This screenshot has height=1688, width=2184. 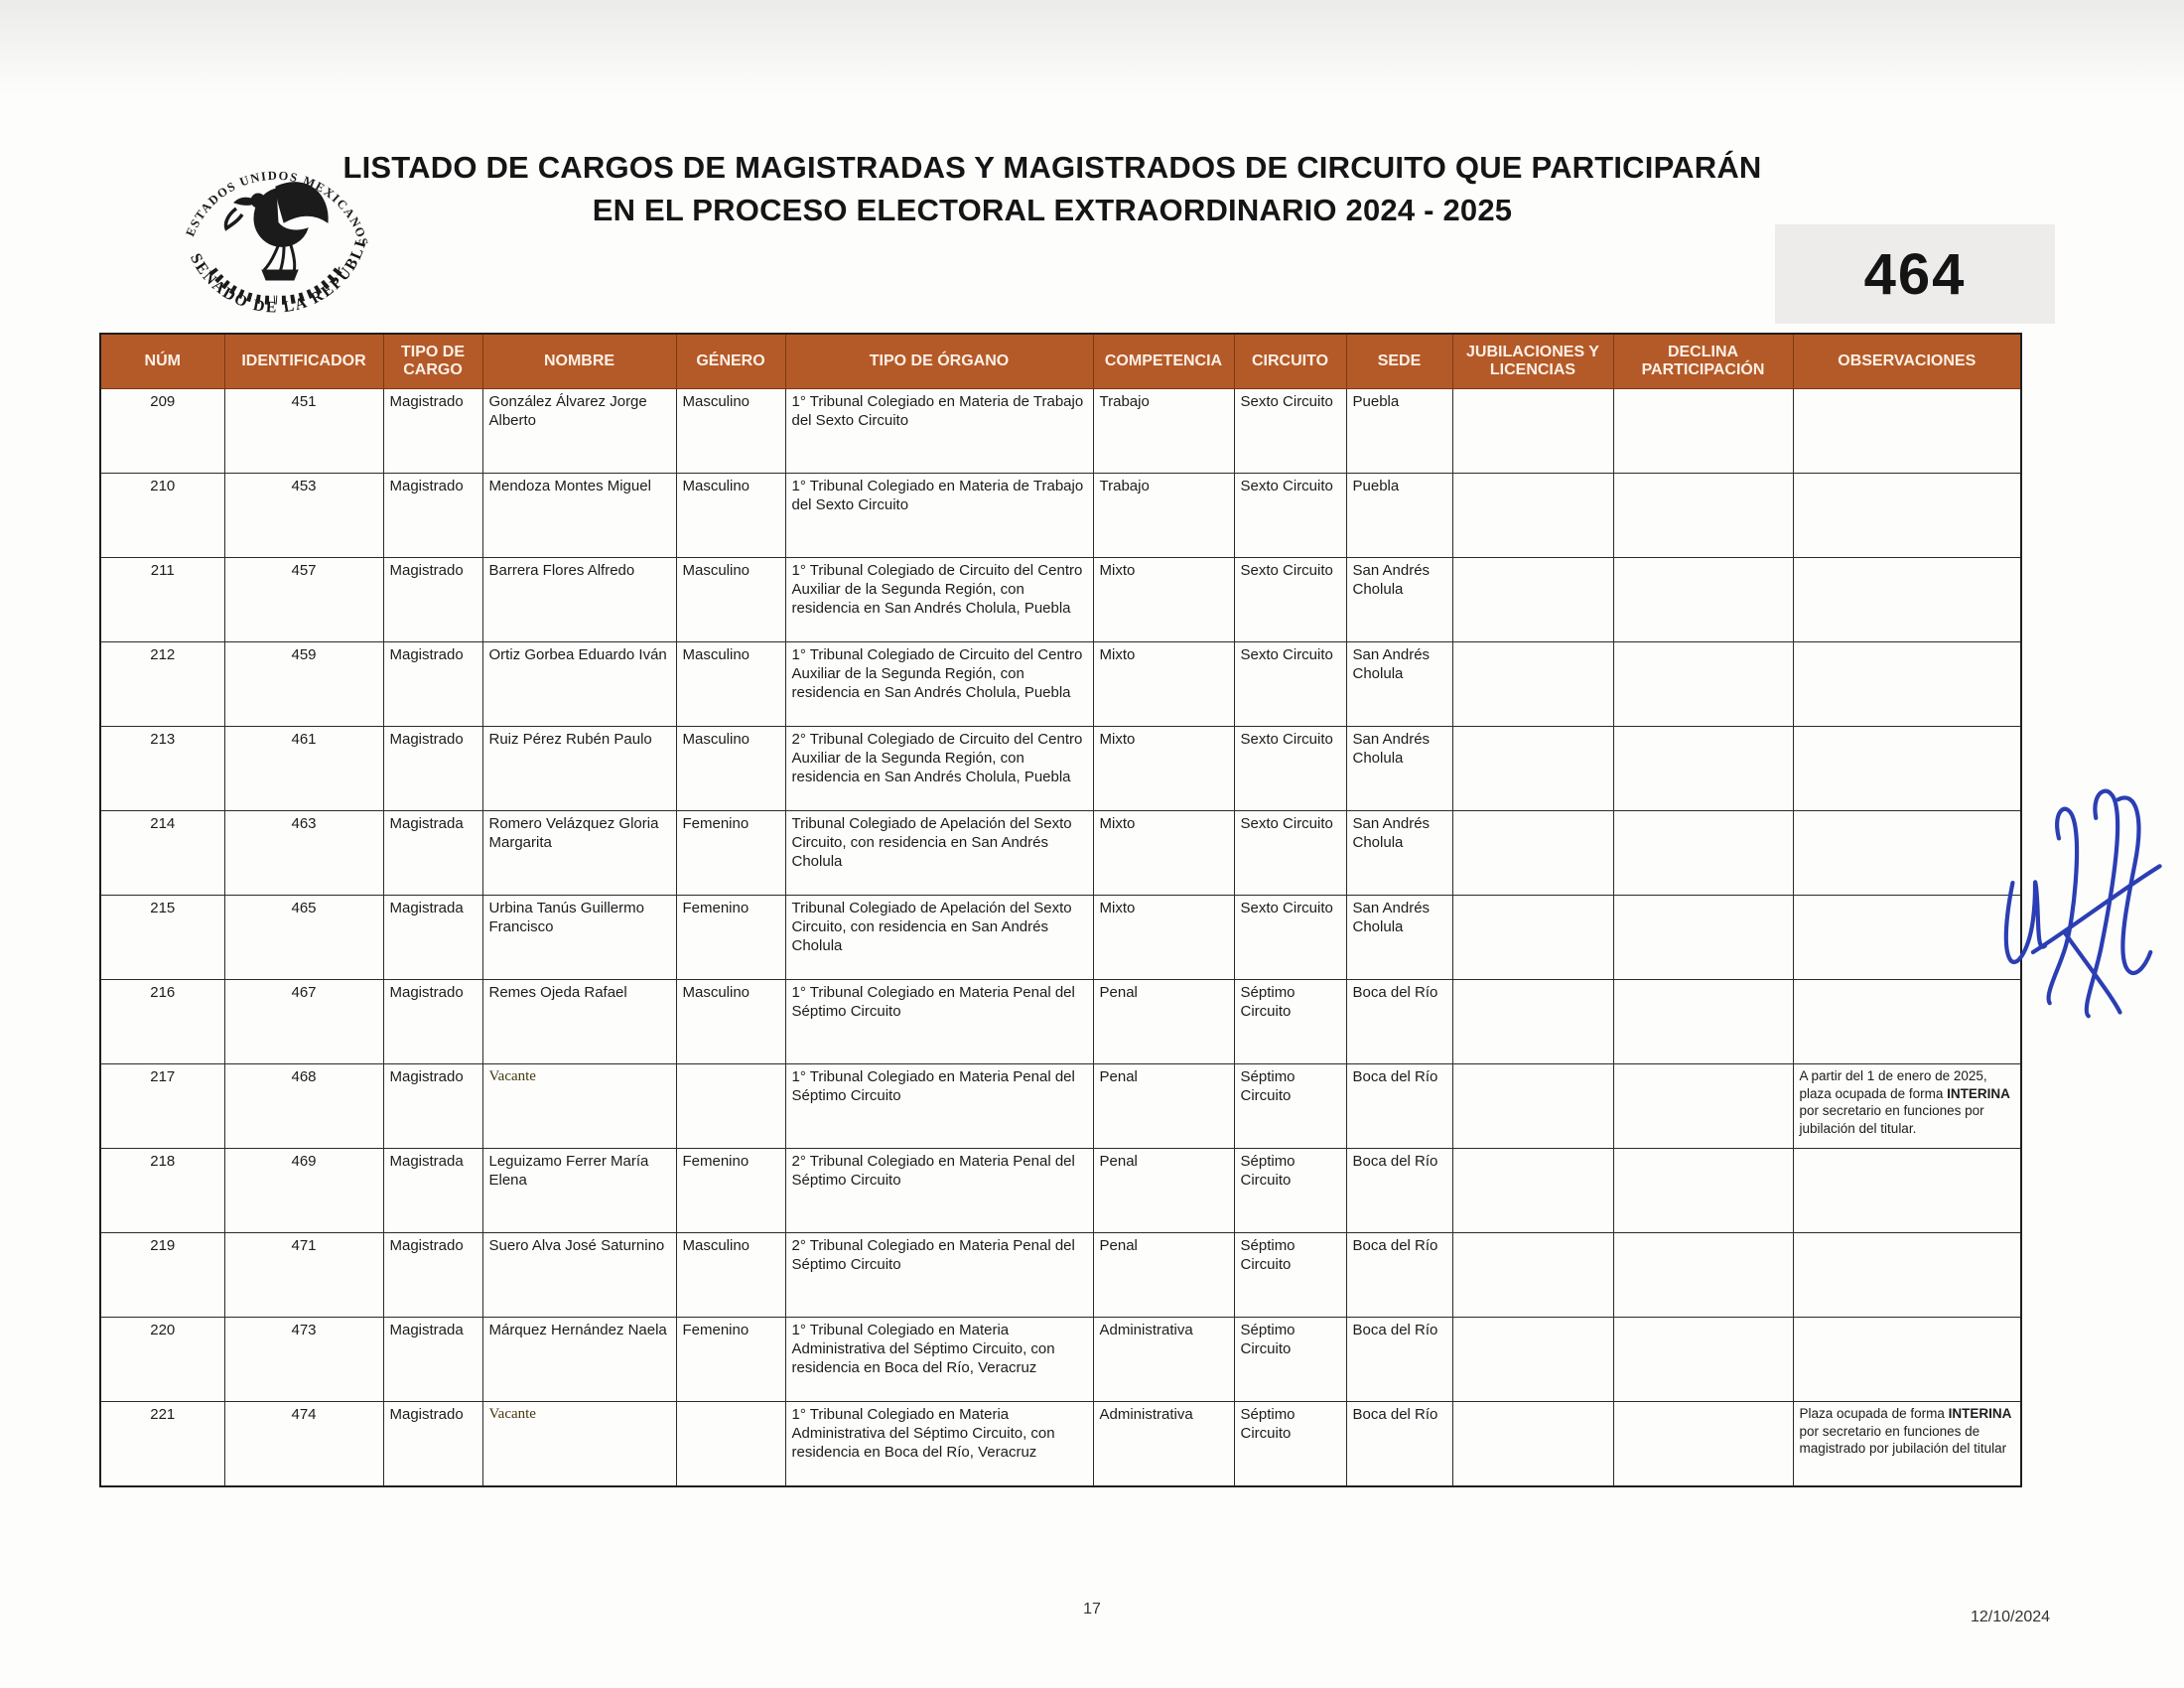 I want to click on column-header: GÉNERO, so click(x=730, y=361).